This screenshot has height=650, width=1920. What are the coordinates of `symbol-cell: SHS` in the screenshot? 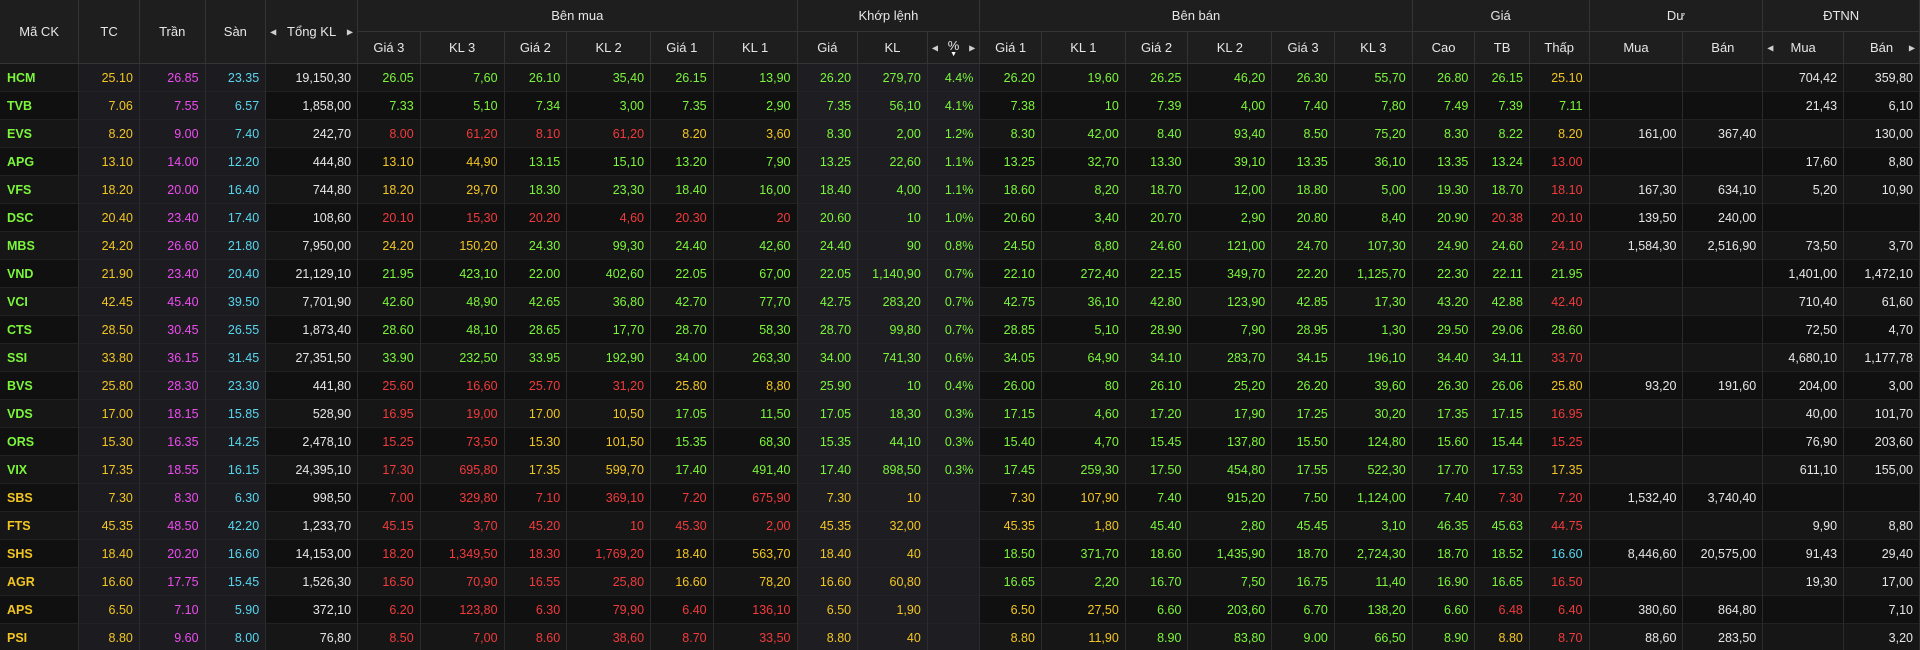 It's located at (40, 553).